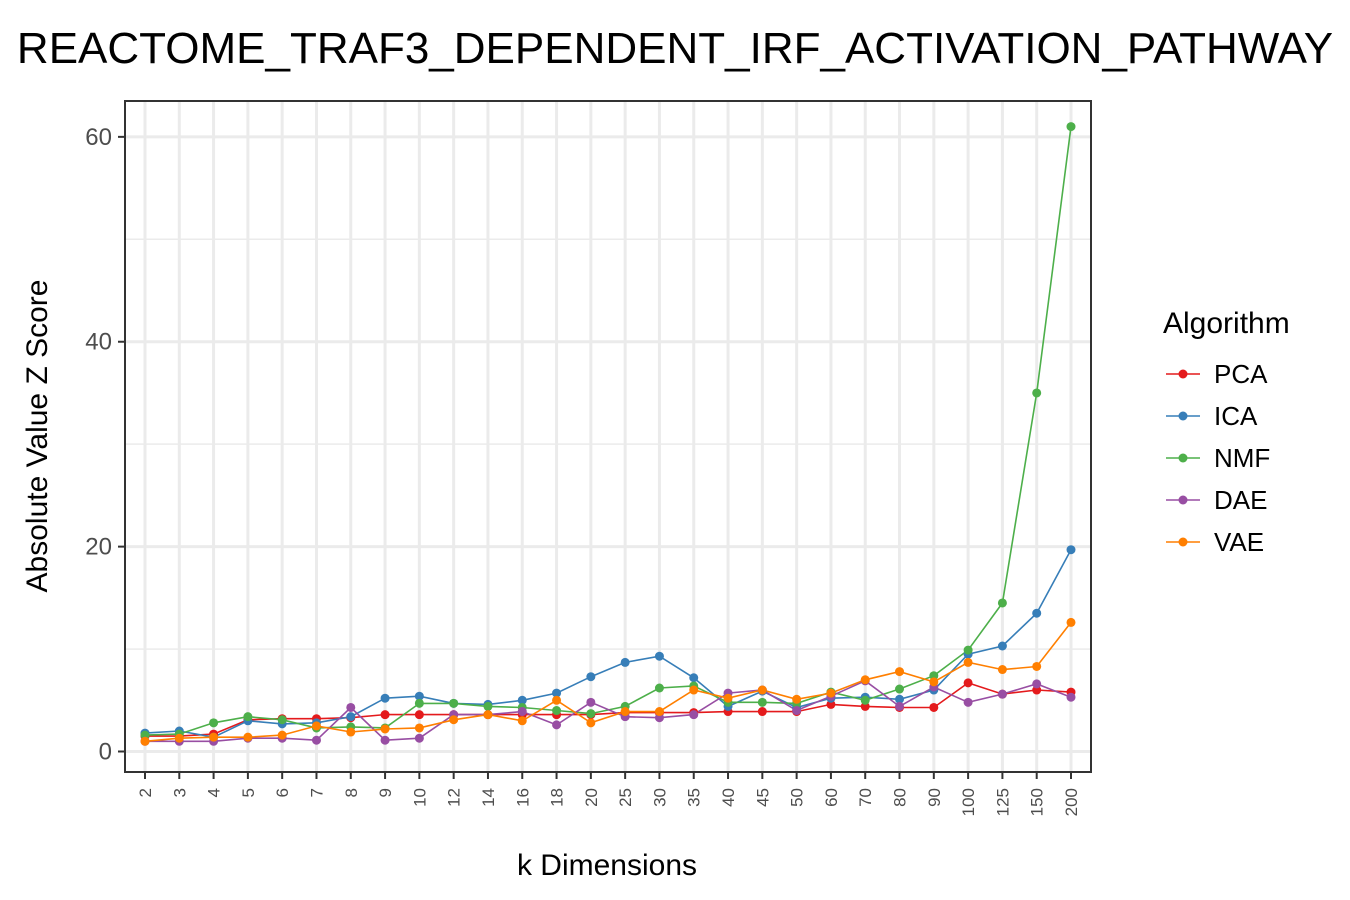 Image resolution: width=1350 pixels, height=900 pixels. Describe the element at coordinates (1242, 458) in the screenshot. I see `legend-label-nmf: NMF` at that location.